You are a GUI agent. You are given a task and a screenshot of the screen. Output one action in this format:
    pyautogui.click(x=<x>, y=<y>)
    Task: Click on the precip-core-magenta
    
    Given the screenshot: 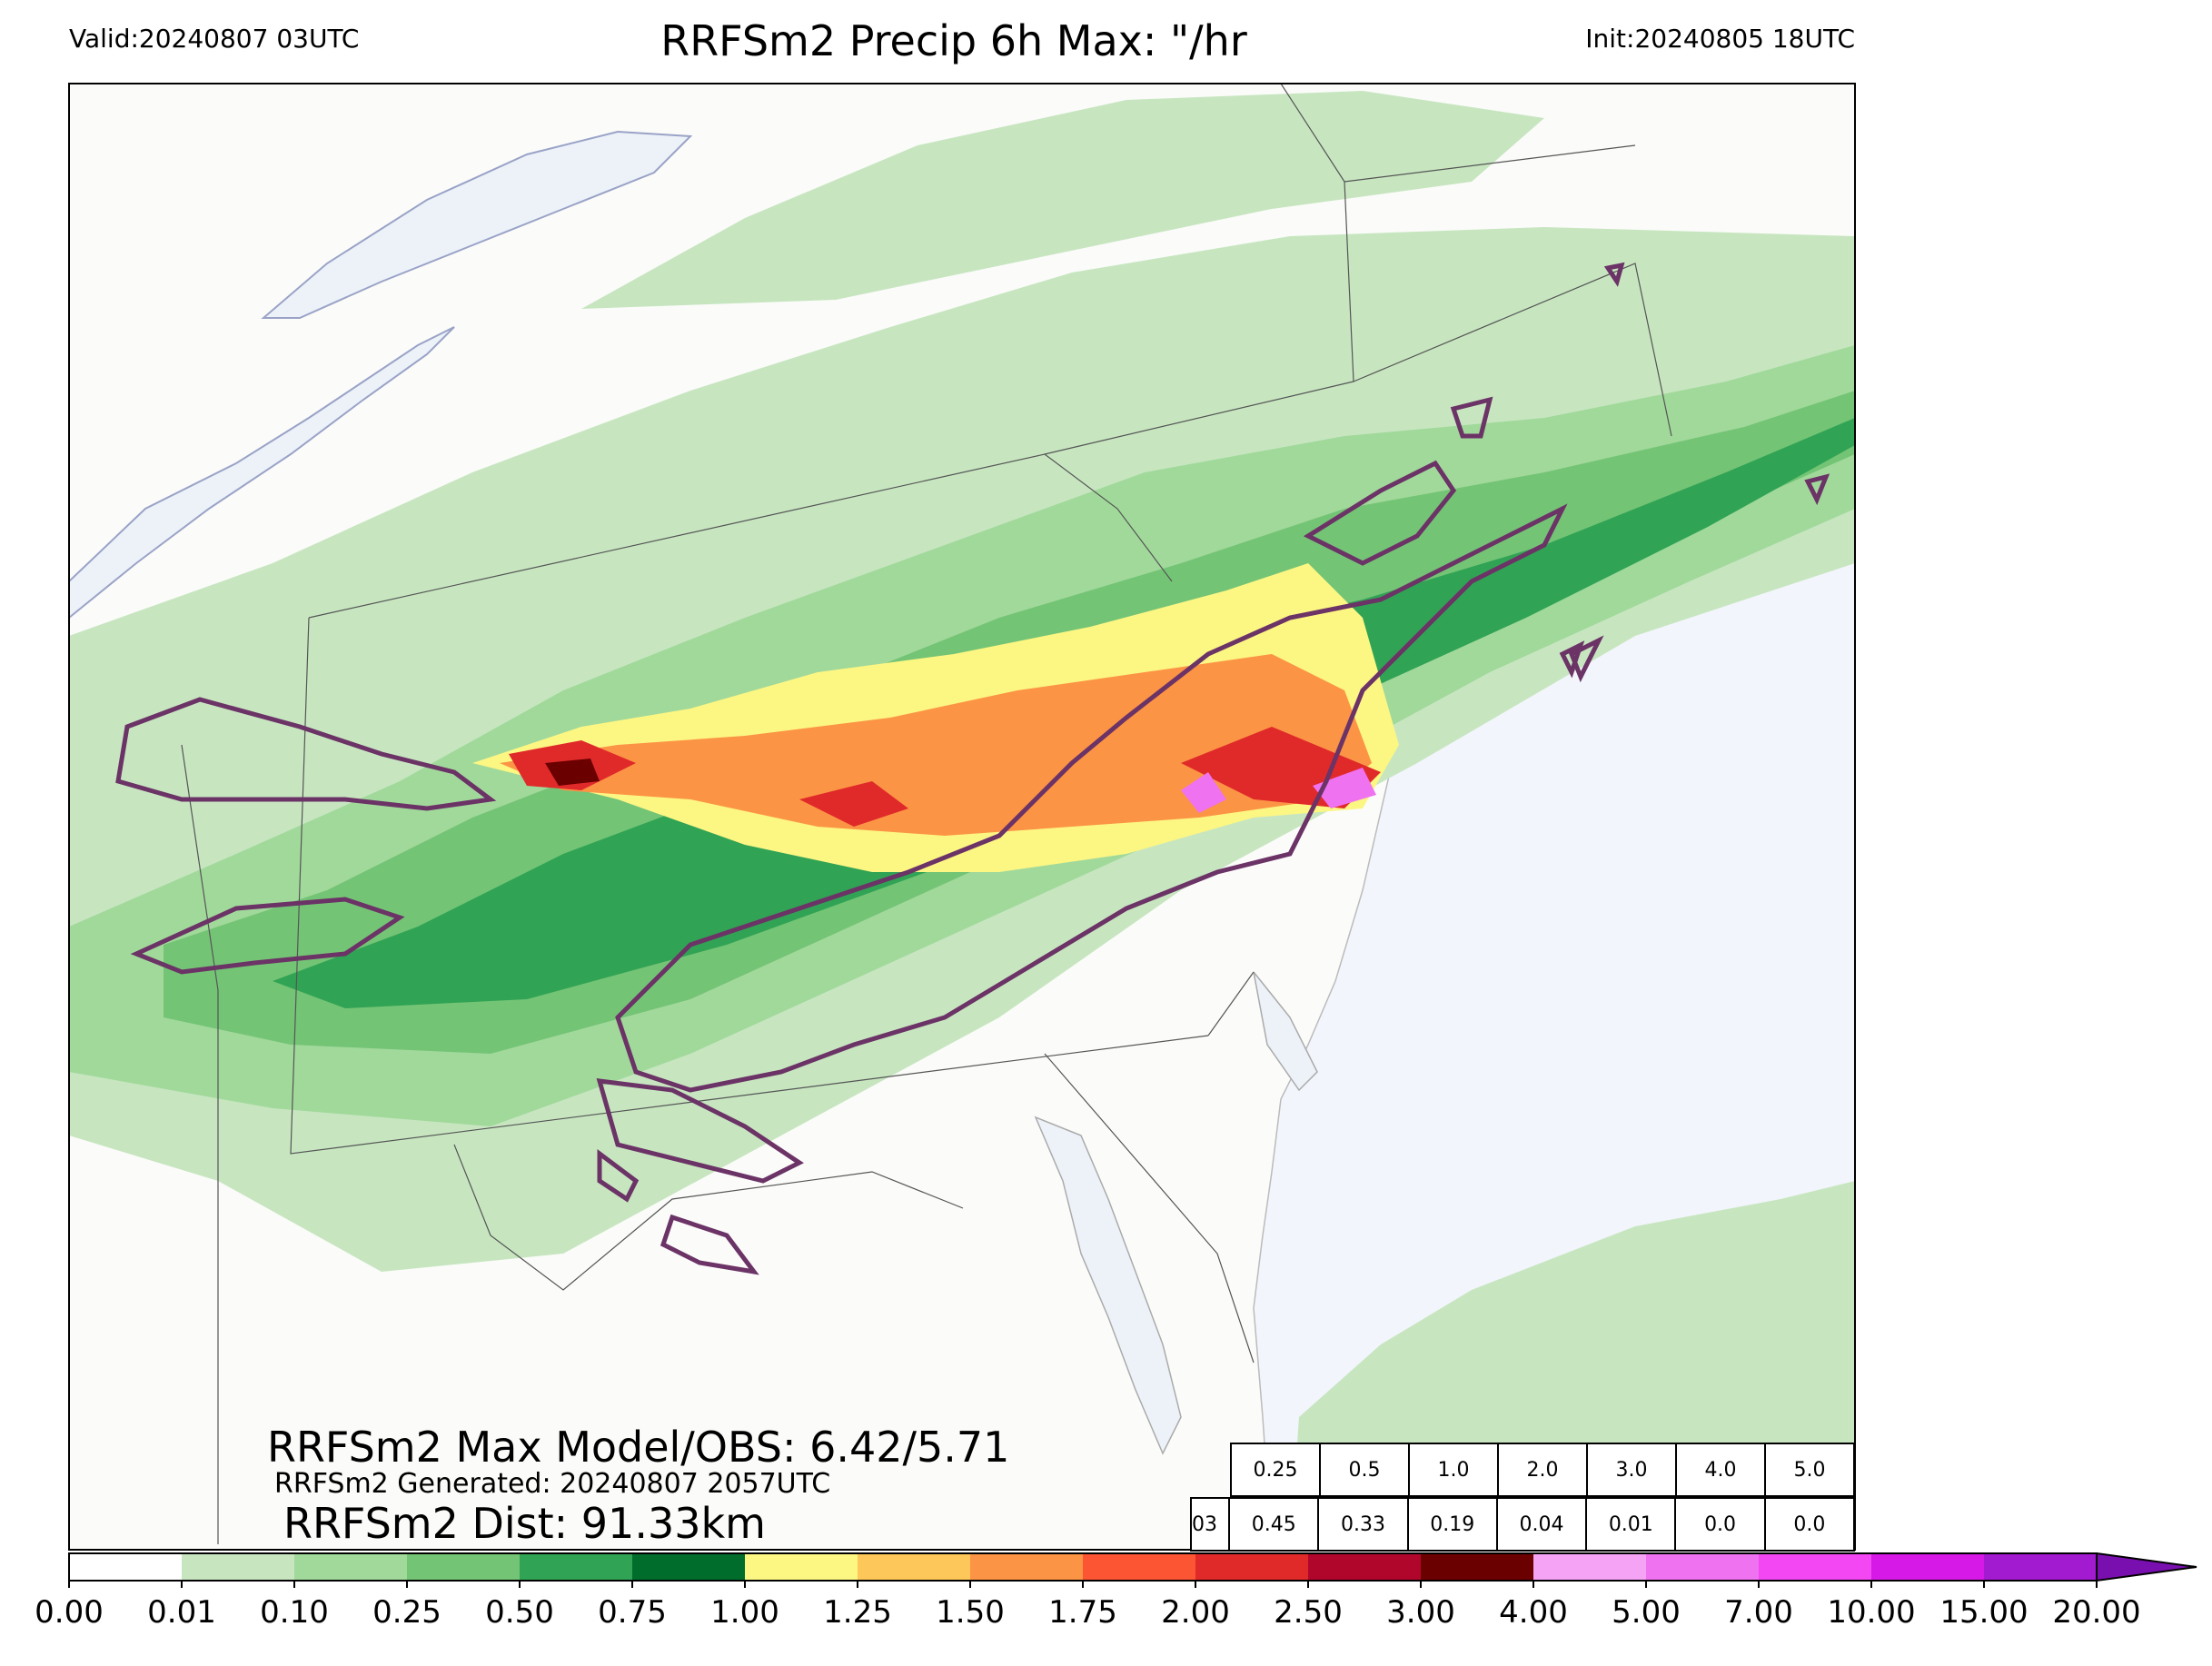 What is the action you would take?
    pyautogui.click(x=1278, y=790)
    